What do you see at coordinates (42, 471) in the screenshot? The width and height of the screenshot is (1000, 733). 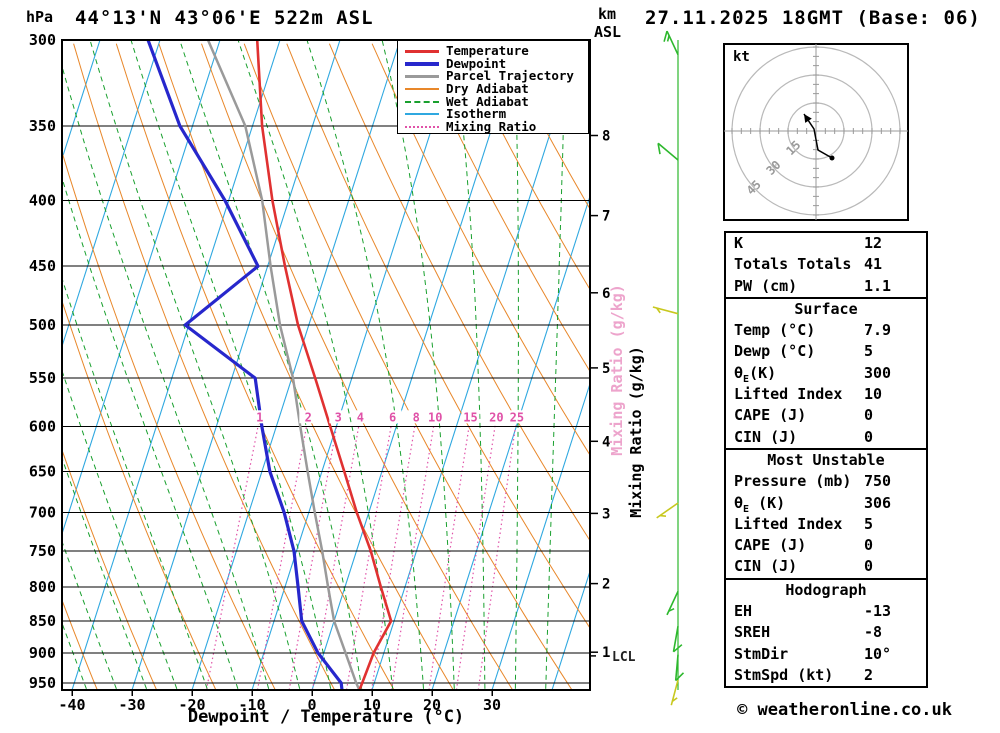 I see `pressure-tick-label: 650` at bounding box center [42, 471].